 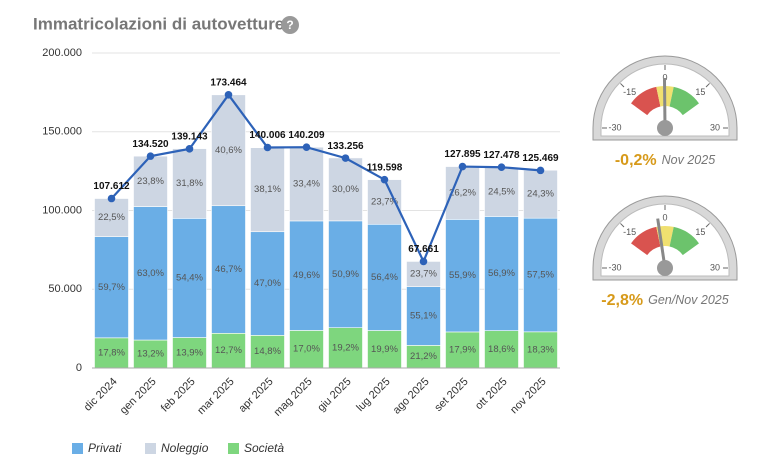 I want to click on segment-label: 13,9%, so click(x=189, y=352).